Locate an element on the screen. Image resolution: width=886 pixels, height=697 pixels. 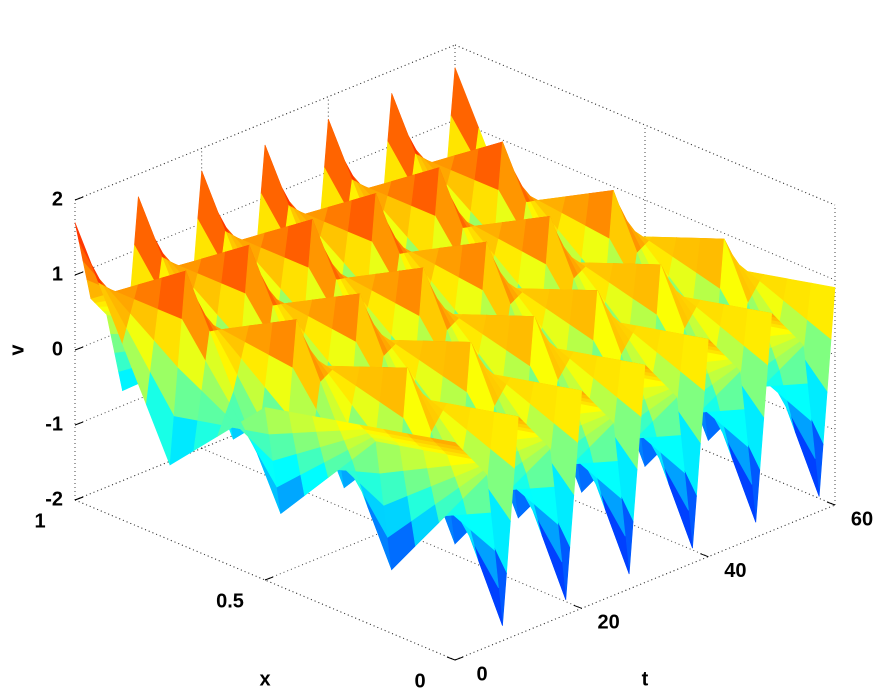
y-tick-label: 0 is located at coordinates (481, 674).